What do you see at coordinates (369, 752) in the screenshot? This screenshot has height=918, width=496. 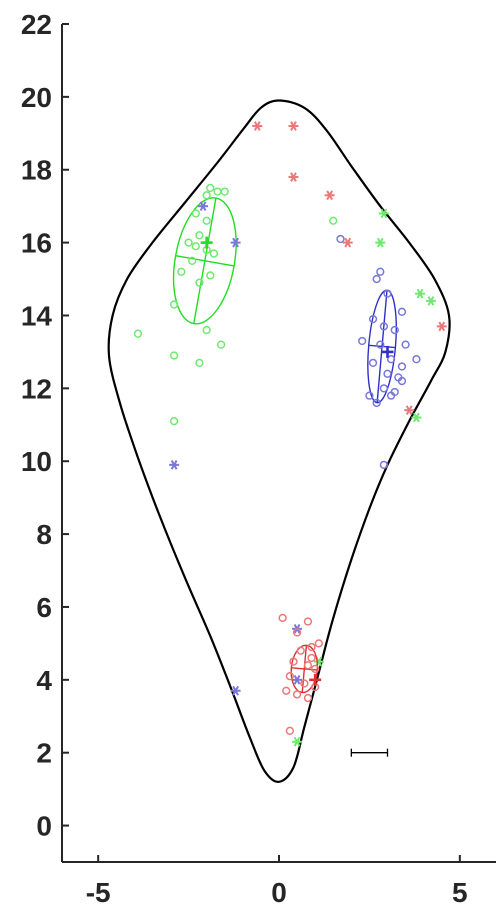 I see `scale-bar` at bounding box center [369, 752].